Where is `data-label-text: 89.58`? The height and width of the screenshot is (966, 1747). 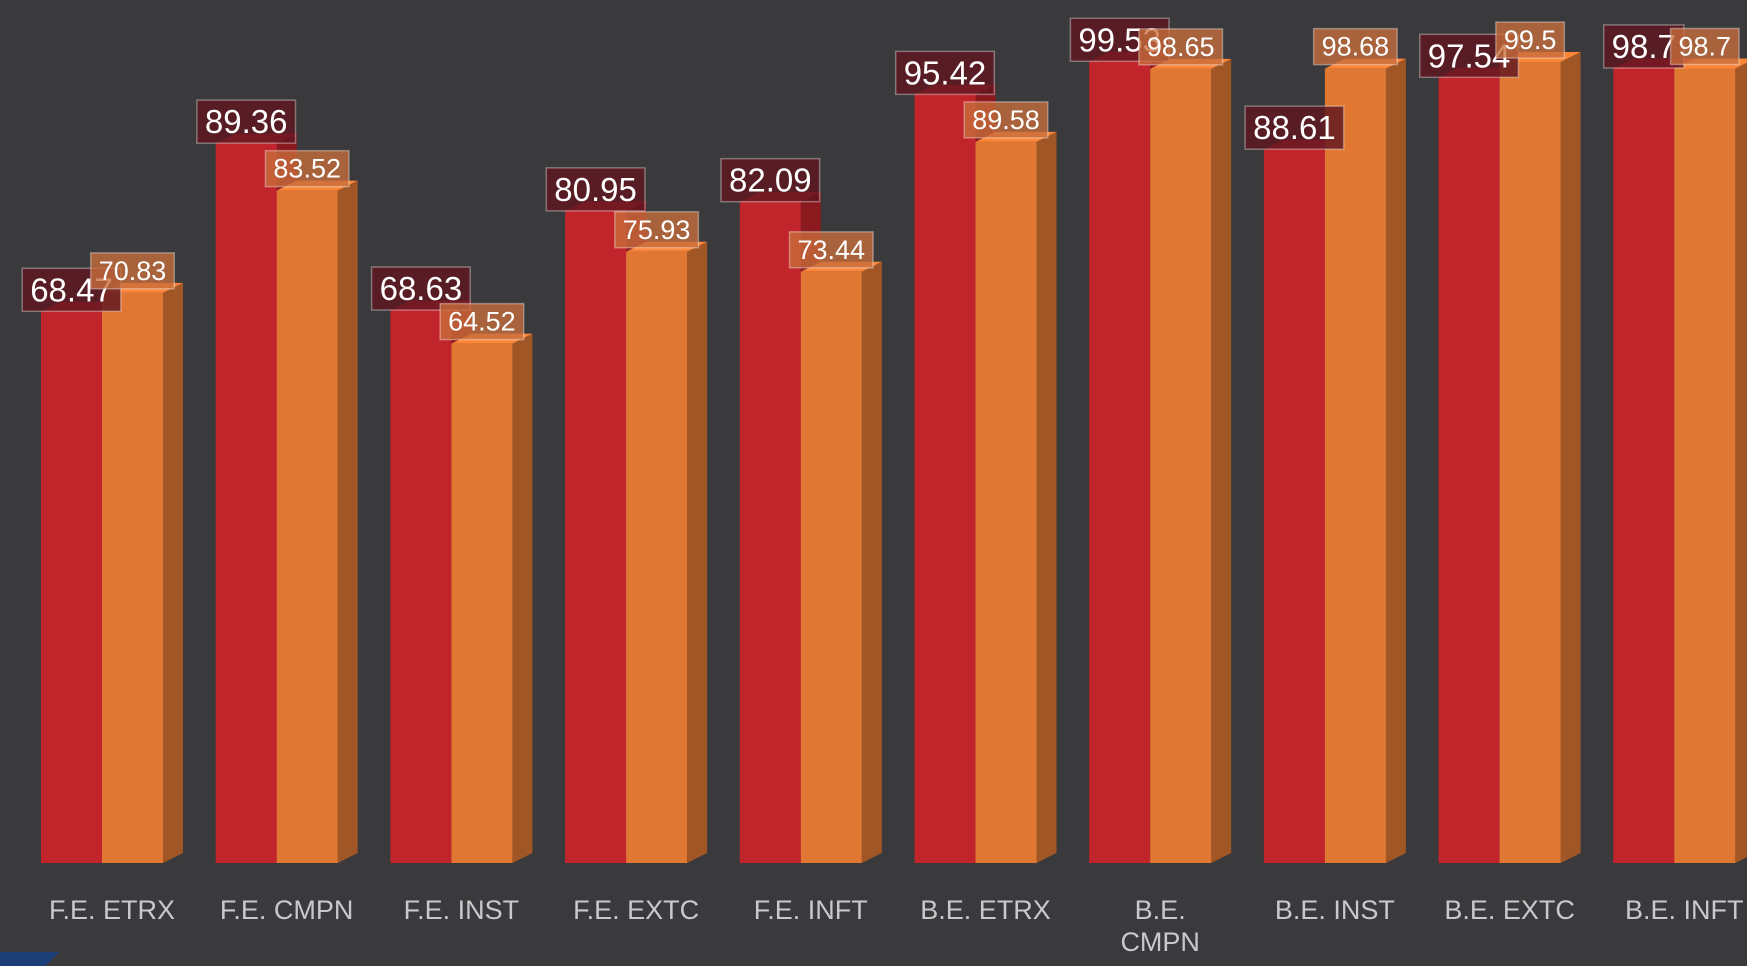 data-label-text: 89.58 is located at coordinates (1006, 120).